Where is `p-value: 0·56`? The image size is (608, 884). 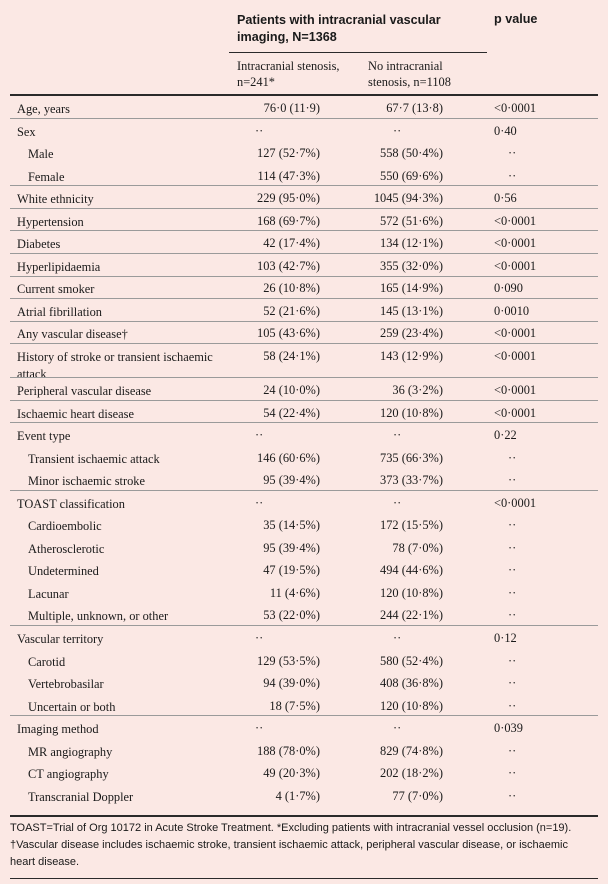
p-value: 0·56 is located at coordinates (505, 198).